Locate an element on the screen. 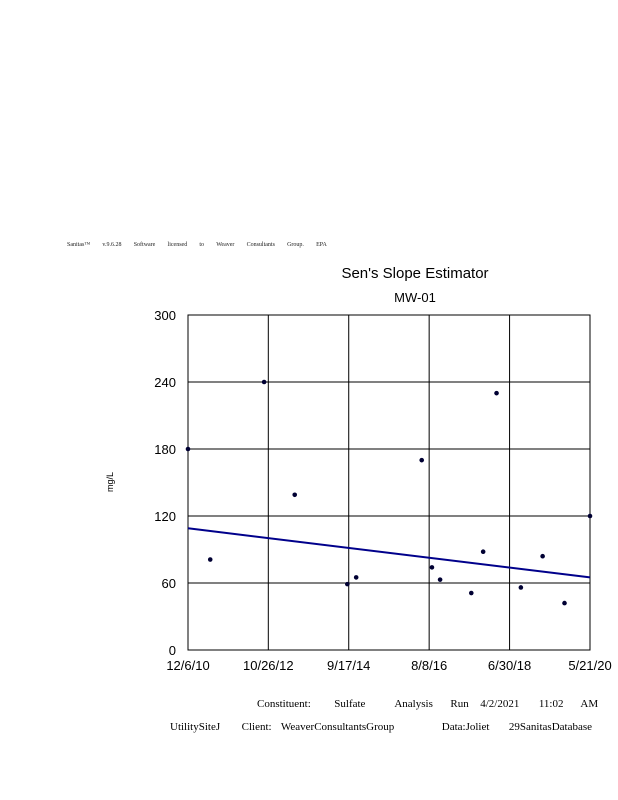 The image size is (618, 800). run-date: 4/2/2021 is located at coordinates (500, 704).